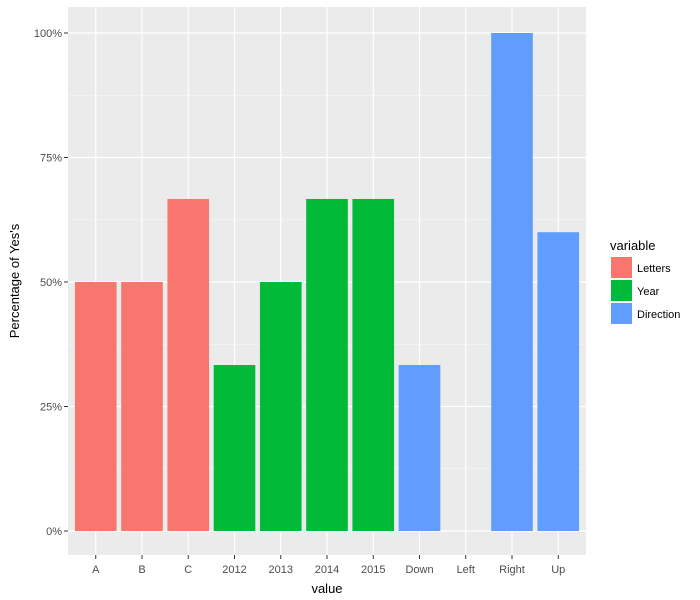 This screenshot has height=600, width=700. Describe the element at coordinates (558, 570) in the screenshot. I see `x-tick-label: Up` at that location.